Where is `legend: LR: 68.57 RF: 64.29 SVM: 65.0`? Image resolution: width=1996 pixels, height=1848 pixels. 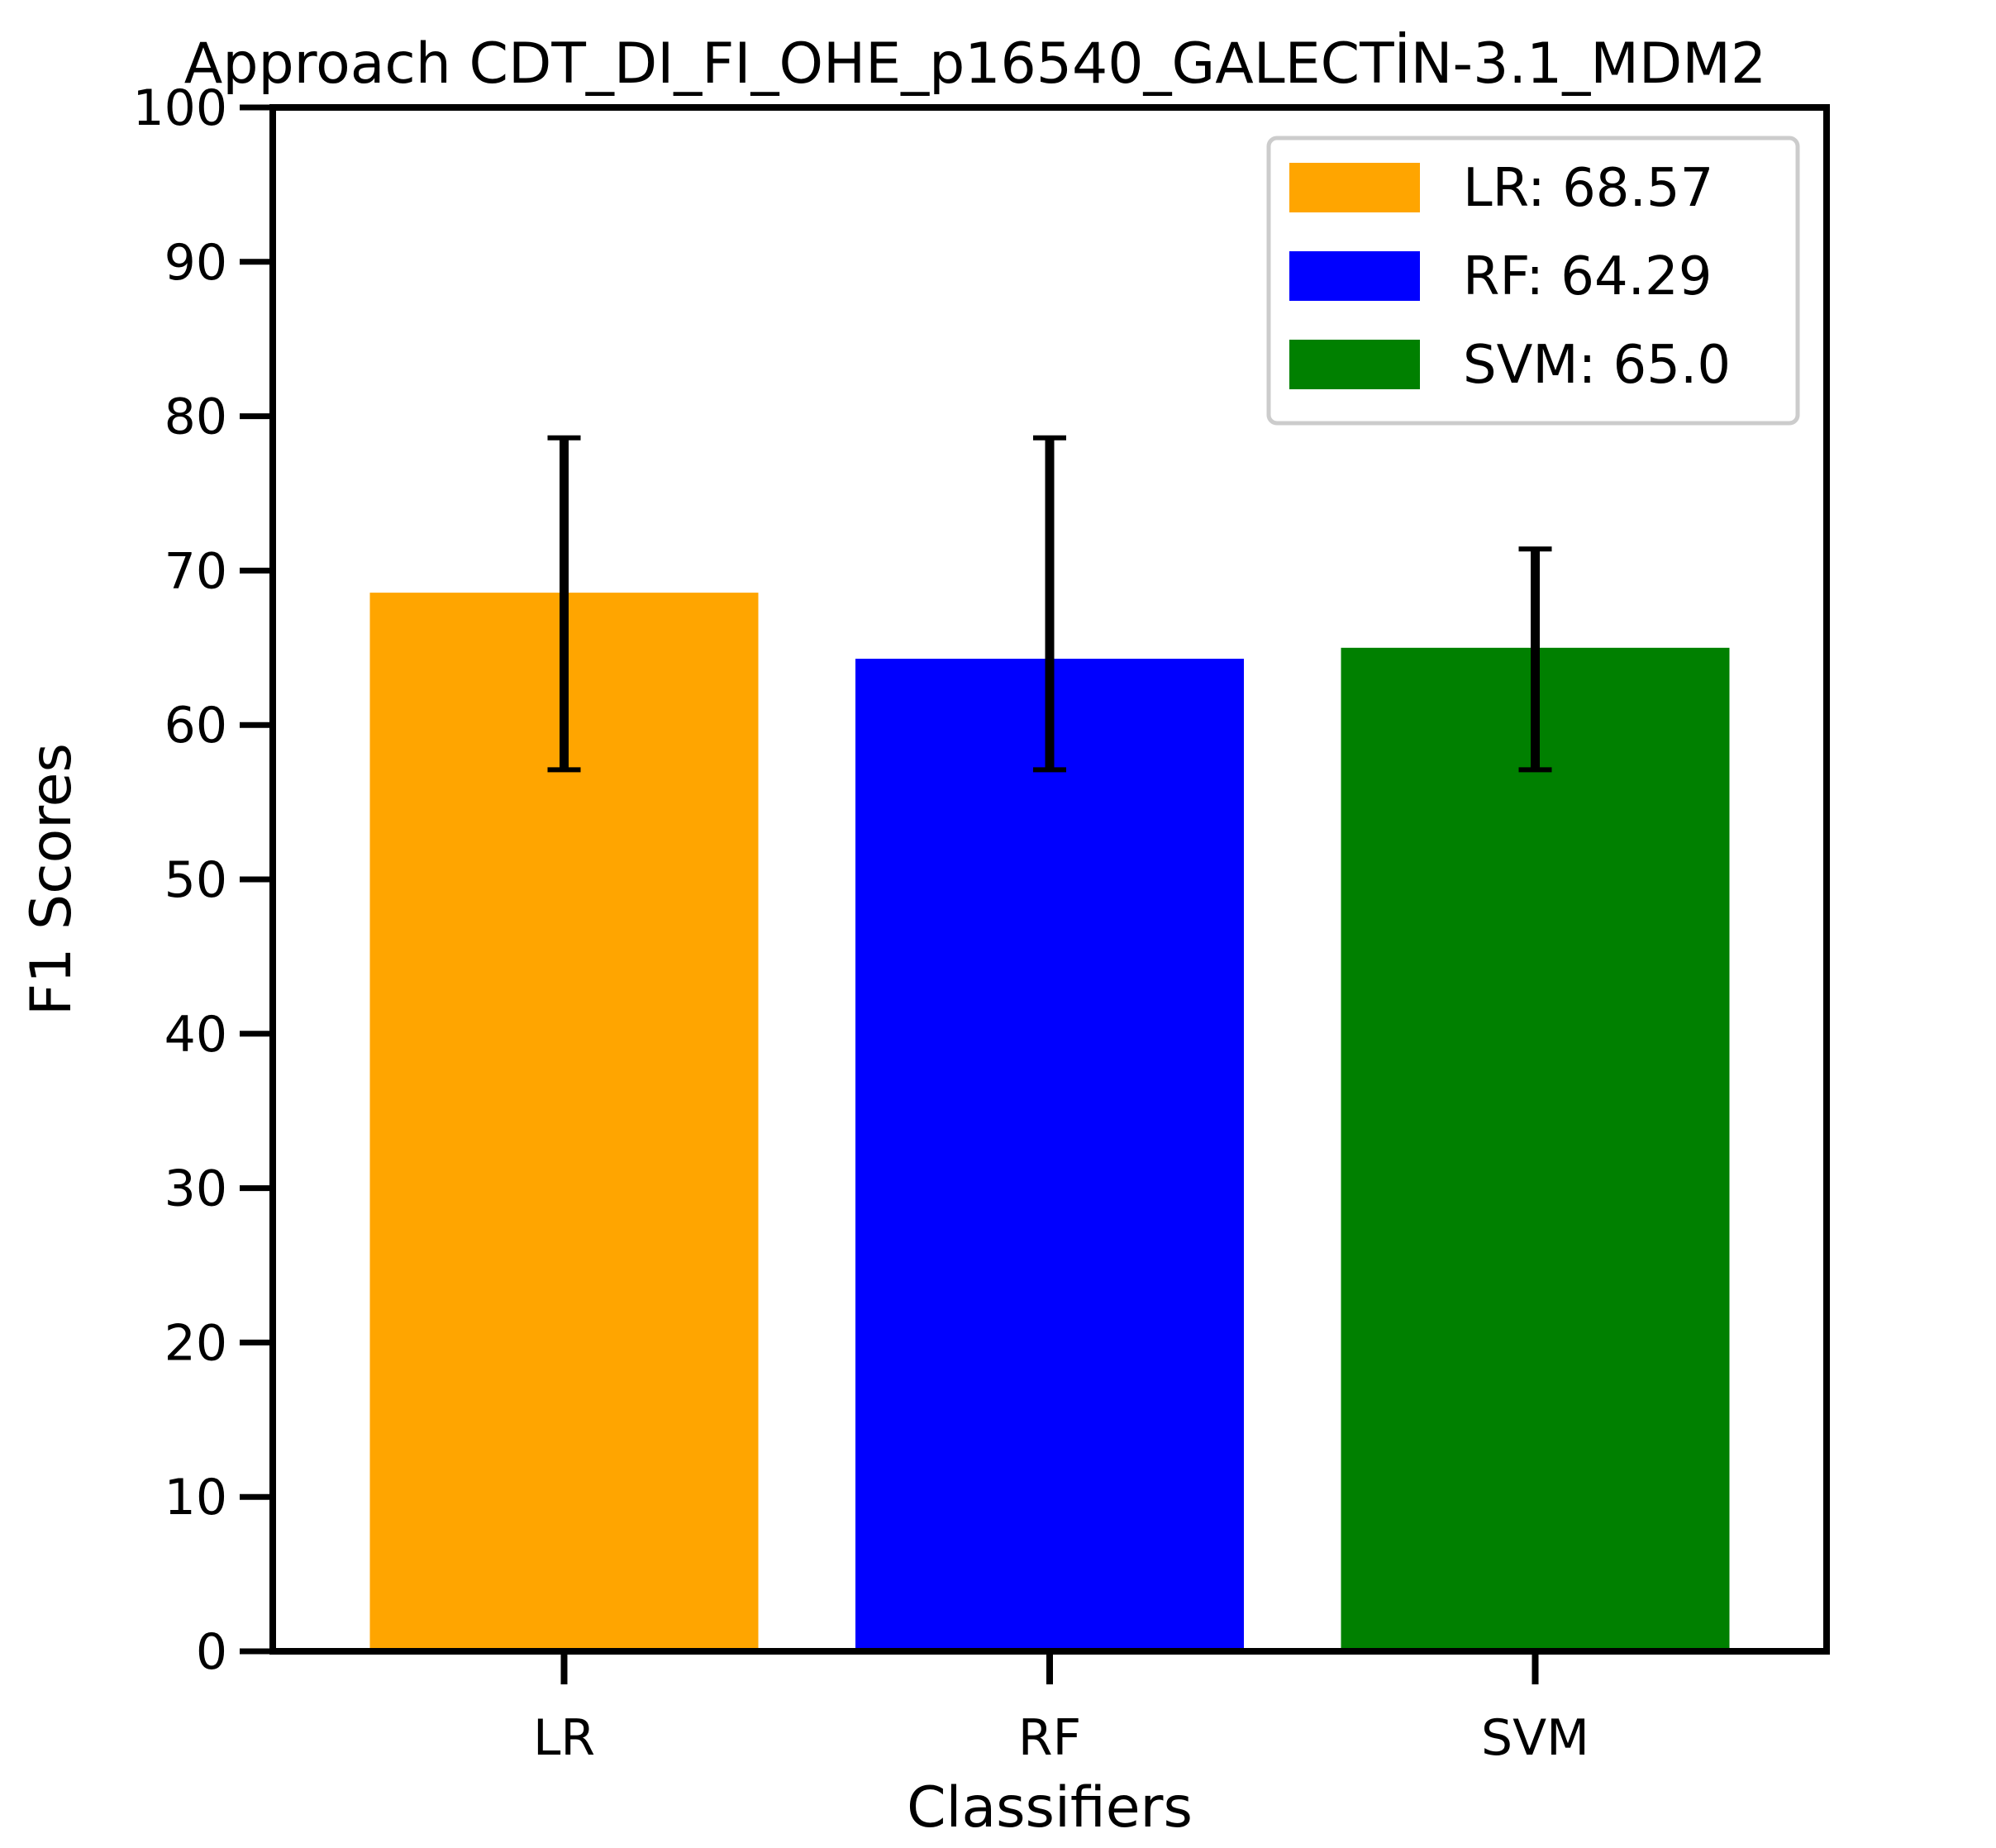 legend: LR: 68.57 RF: 64.29 SVM: 65.0 is located at coordinates (1533, 281).